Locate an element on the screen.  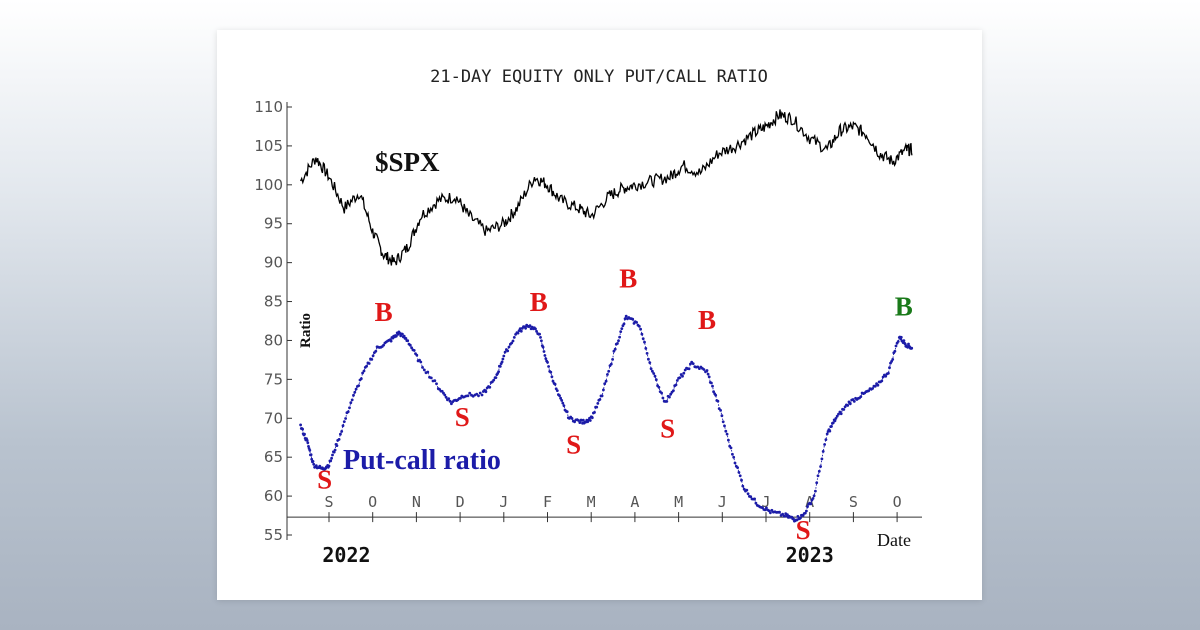
y-tick-label: 55 is located at coordinates (273, 535).